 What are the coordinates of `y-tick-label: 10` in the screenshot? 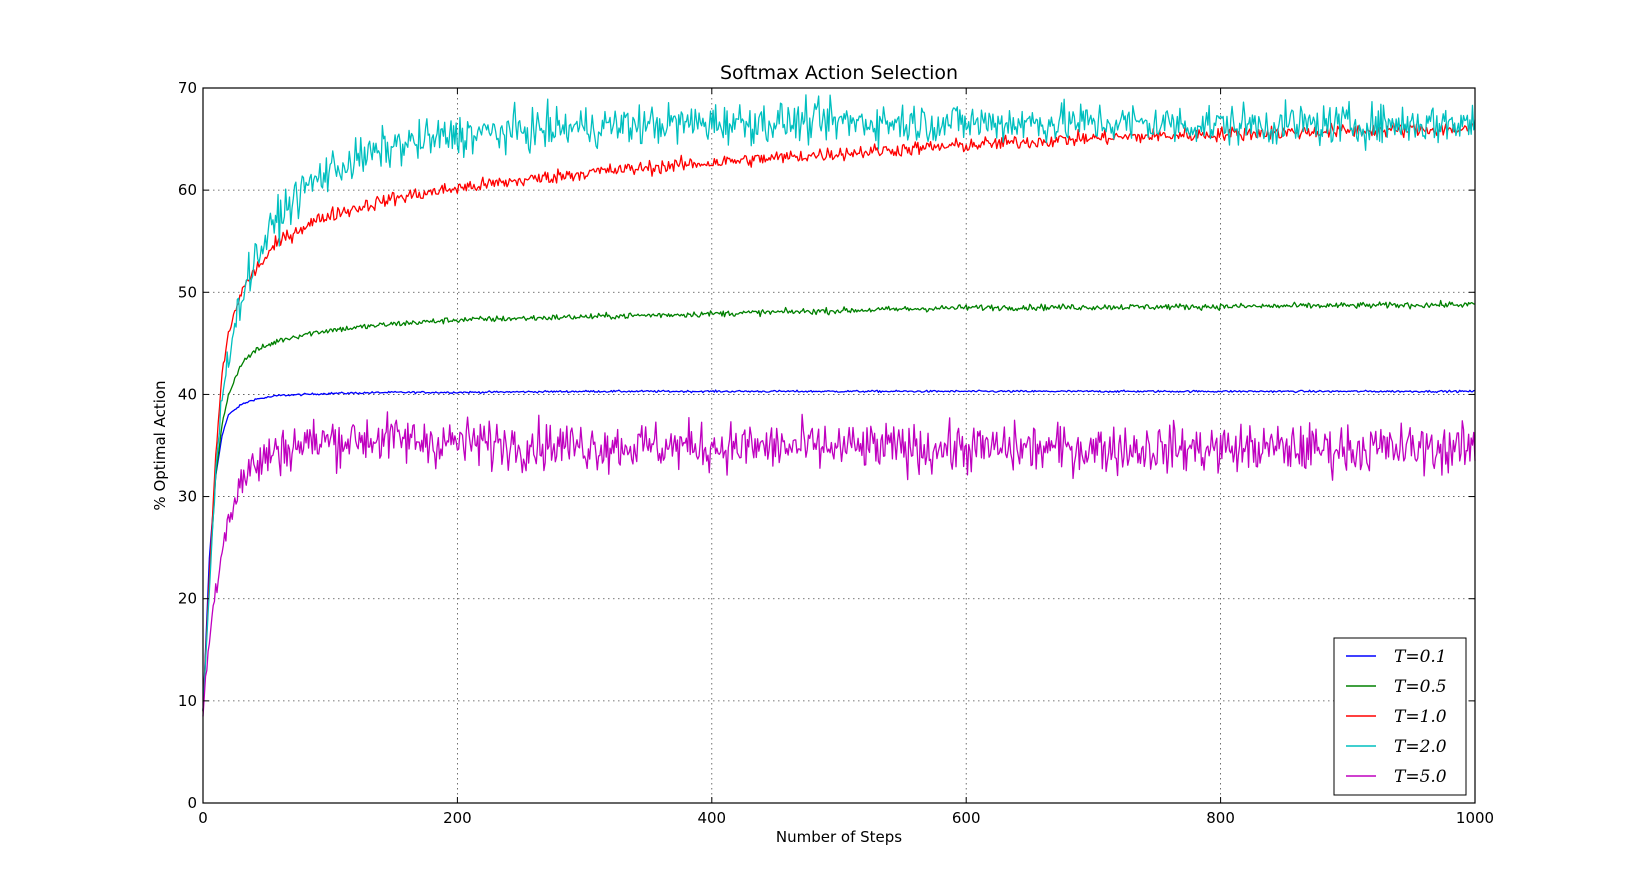 It's located at (187, 701).